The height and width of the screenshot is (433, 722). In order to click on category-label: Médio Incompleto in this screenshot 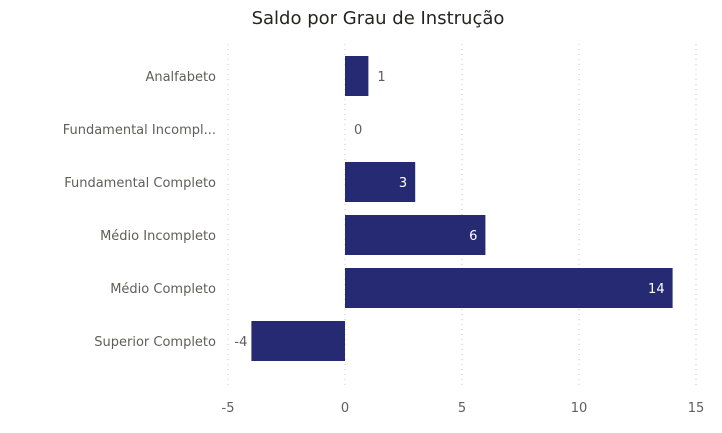, I will do `click(158, 236)`.